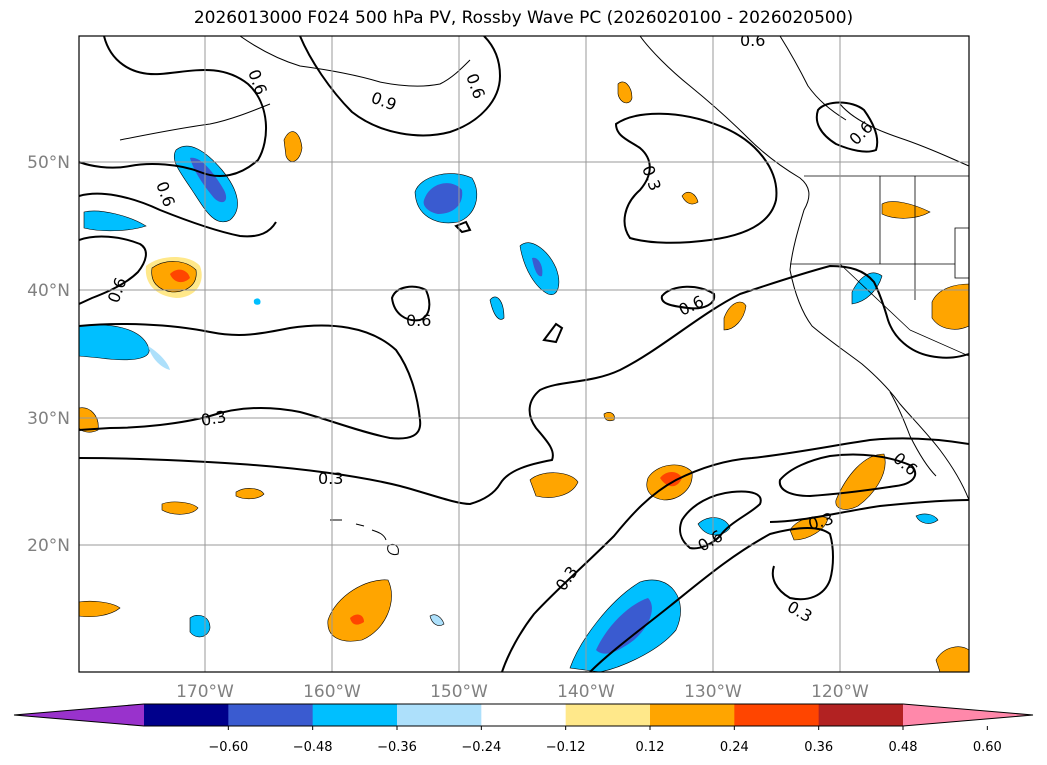  Describe the element at coordinates (48, 419) in the screenshot. I see `lat-label: 30°N` at that location.